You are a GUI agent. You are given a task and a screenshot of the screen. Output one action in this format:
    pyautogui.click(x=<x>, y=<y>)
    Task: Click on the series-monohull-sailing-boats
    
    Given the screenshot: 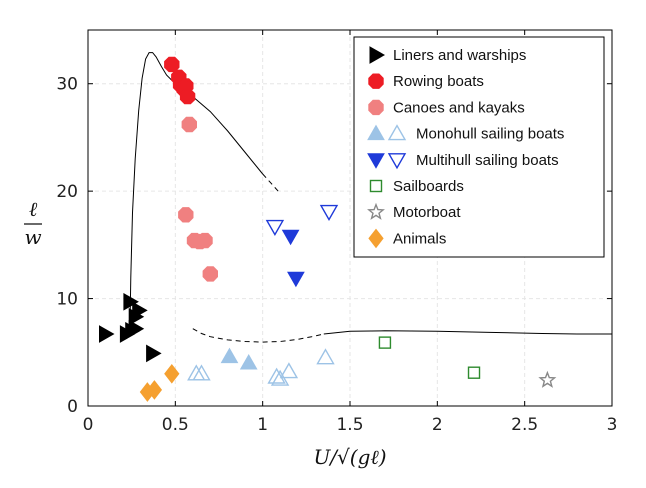 What is the action you would take?
    pyautogui.click(x=239, y=358)
    